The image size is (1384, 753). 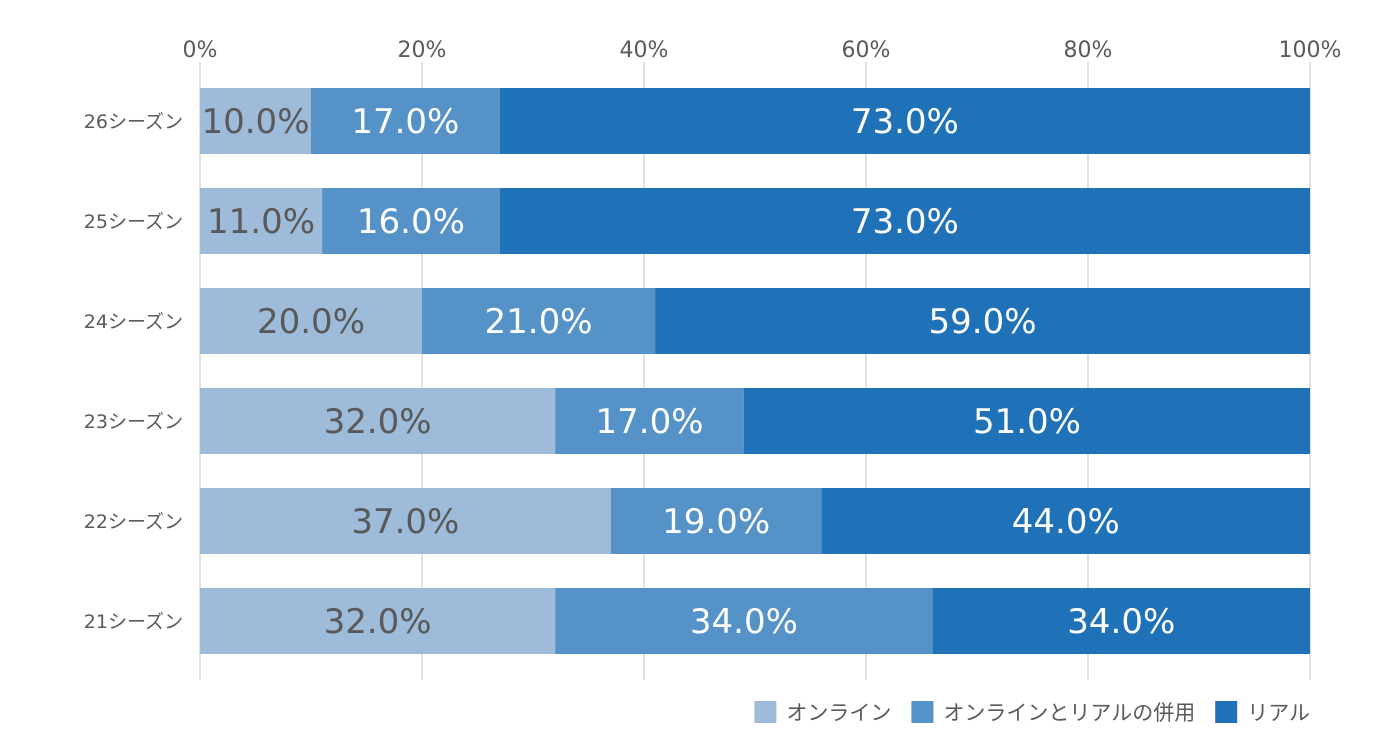 I want to click on x-tick-label: 60%, so click(x=866, y=50).